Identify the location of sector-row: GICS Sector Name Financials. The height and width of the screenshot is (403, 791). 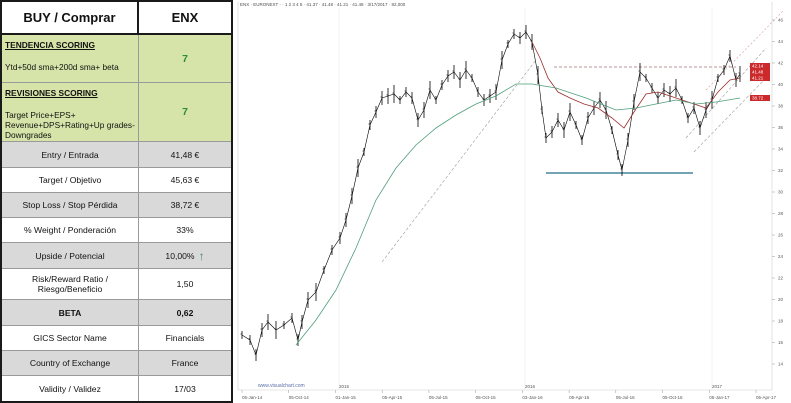
(116, 338).